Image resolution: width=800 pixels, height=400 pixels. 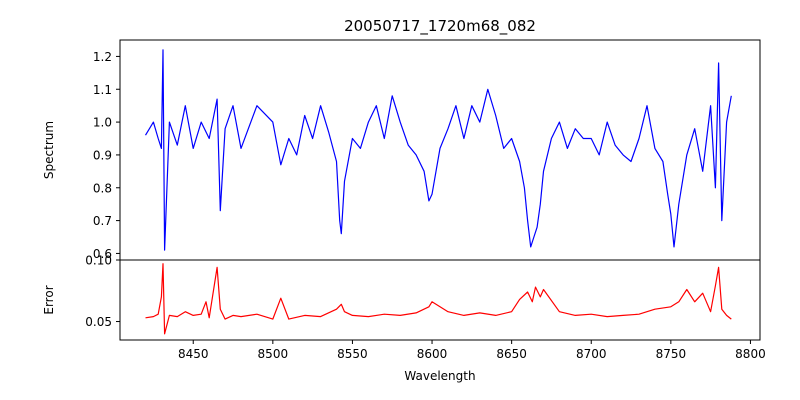 I want to click on x-tick-label: 8600, so click(x=432, y=354).